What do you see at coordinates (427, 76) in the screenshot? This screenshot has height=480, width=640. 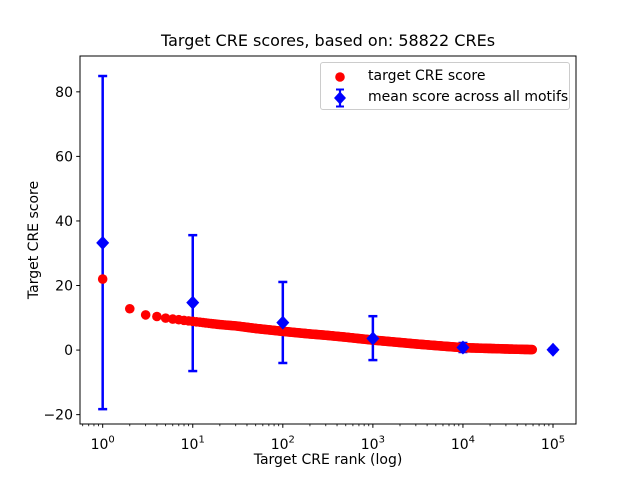 I see `legend-label: target CRE score` at bounding box center [427, 76].